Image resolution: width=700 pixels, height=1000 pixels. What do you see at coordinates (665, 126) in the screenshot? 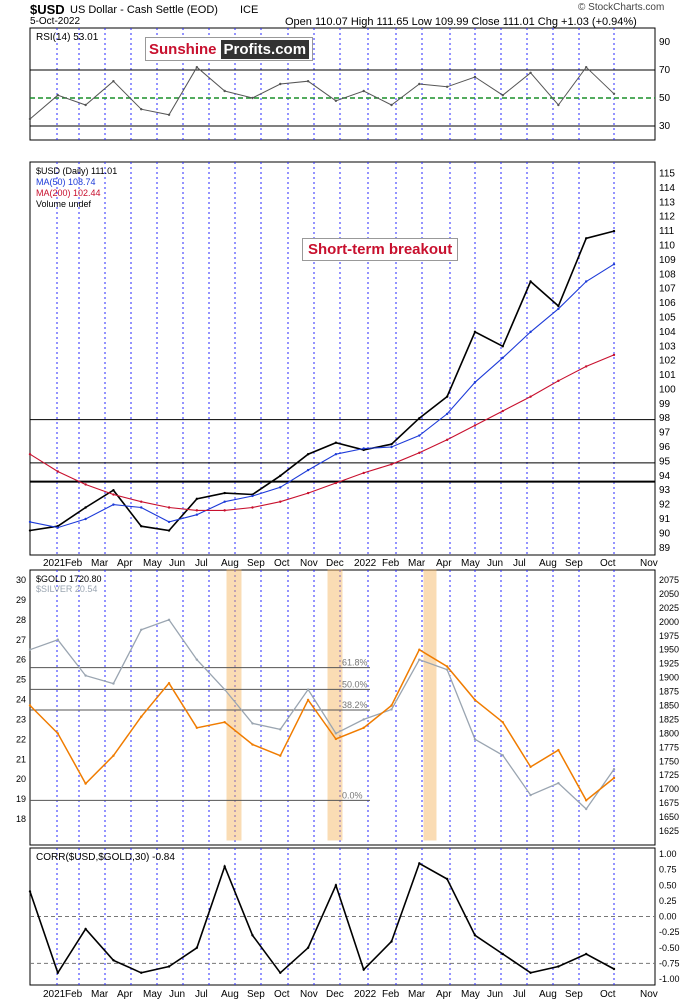
I see `rsi-tick-label: 30` at bounding box center [665, 126].